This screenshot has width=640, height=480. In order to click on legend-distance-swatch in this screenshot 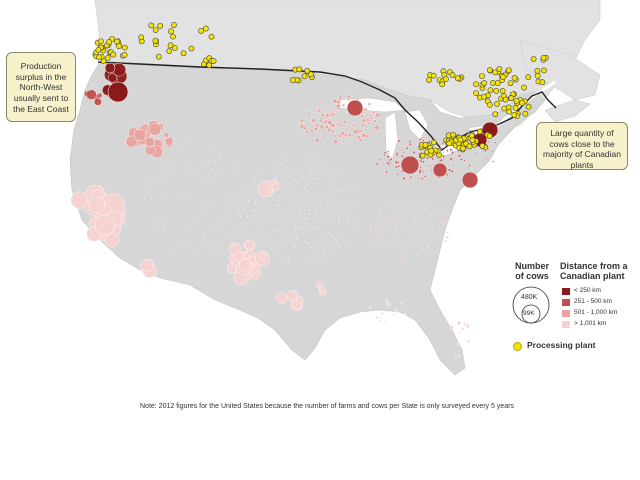, I will do `click(566, 324)`.